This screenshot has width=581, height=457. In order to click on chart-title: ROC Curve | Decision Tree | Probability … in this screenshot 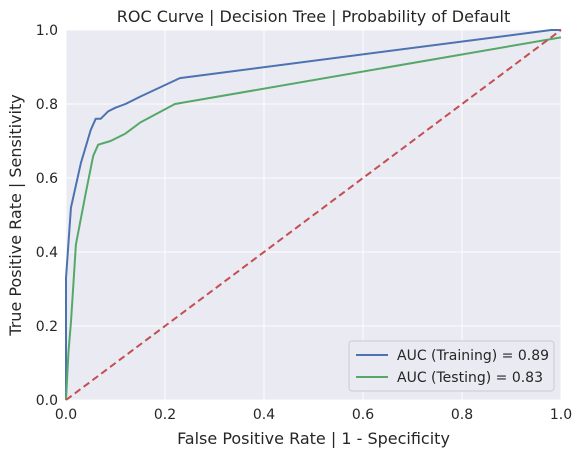, I will do `click(313, 16)`.